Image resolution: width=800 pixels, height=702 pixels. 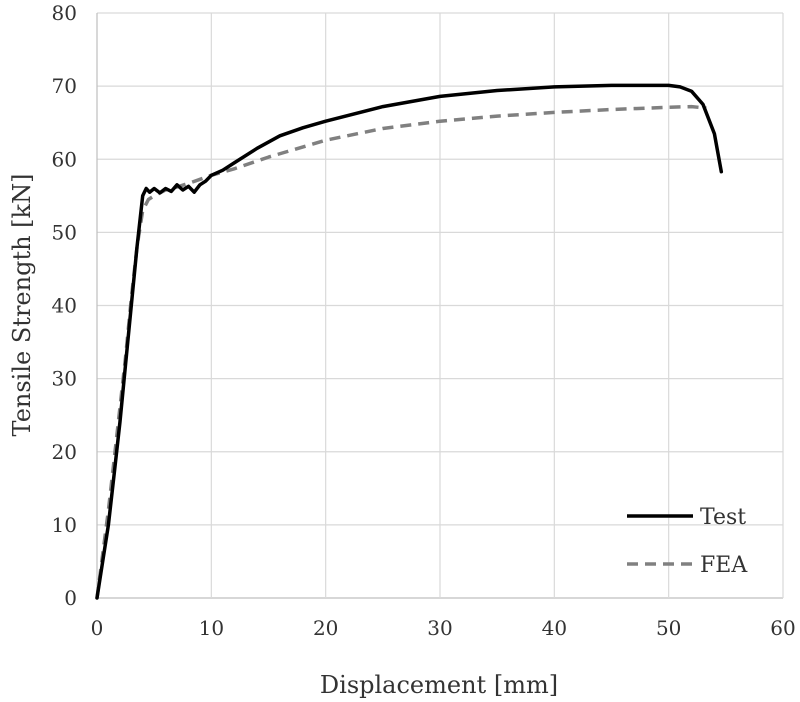 What do you see at coordinates (723, 517) in the screenshot?
I see `legend-label-test: Test` at bounding box center [723, 517].